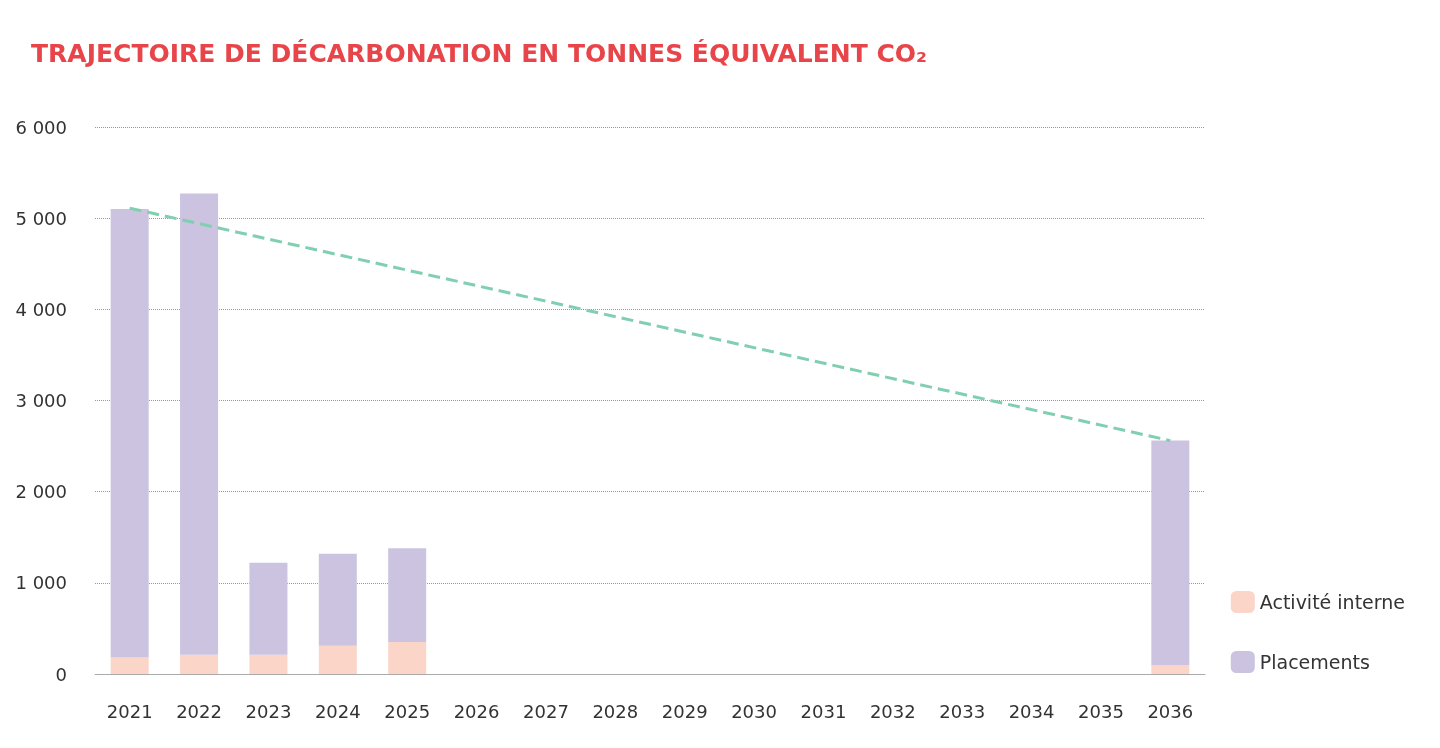 Image resolution: width=1440 pixels, height=748 pixels. What do you see at coordinates (892, 711) in the screenshot?
I see `x-tick-label: 2032` at bounding box center [892, 711].